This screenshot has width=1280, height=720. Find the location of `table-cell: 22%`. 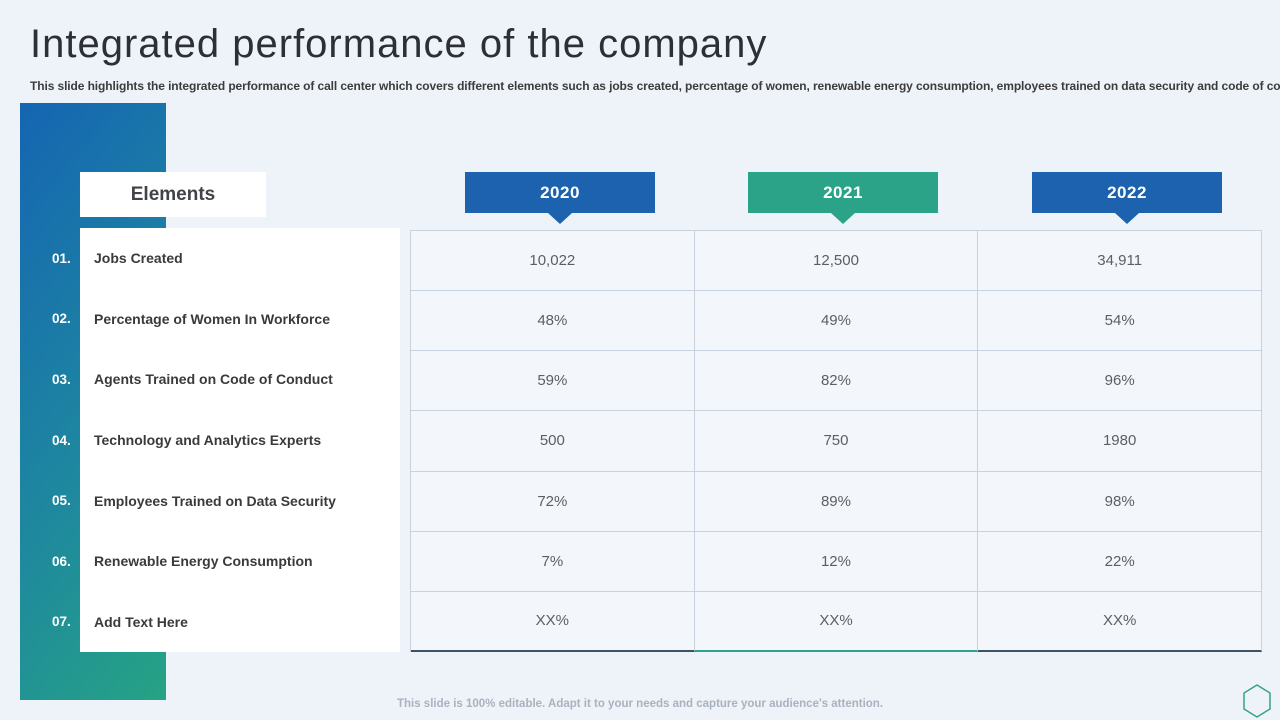

table-cell: 22% is located at coordinates (1120, 561).